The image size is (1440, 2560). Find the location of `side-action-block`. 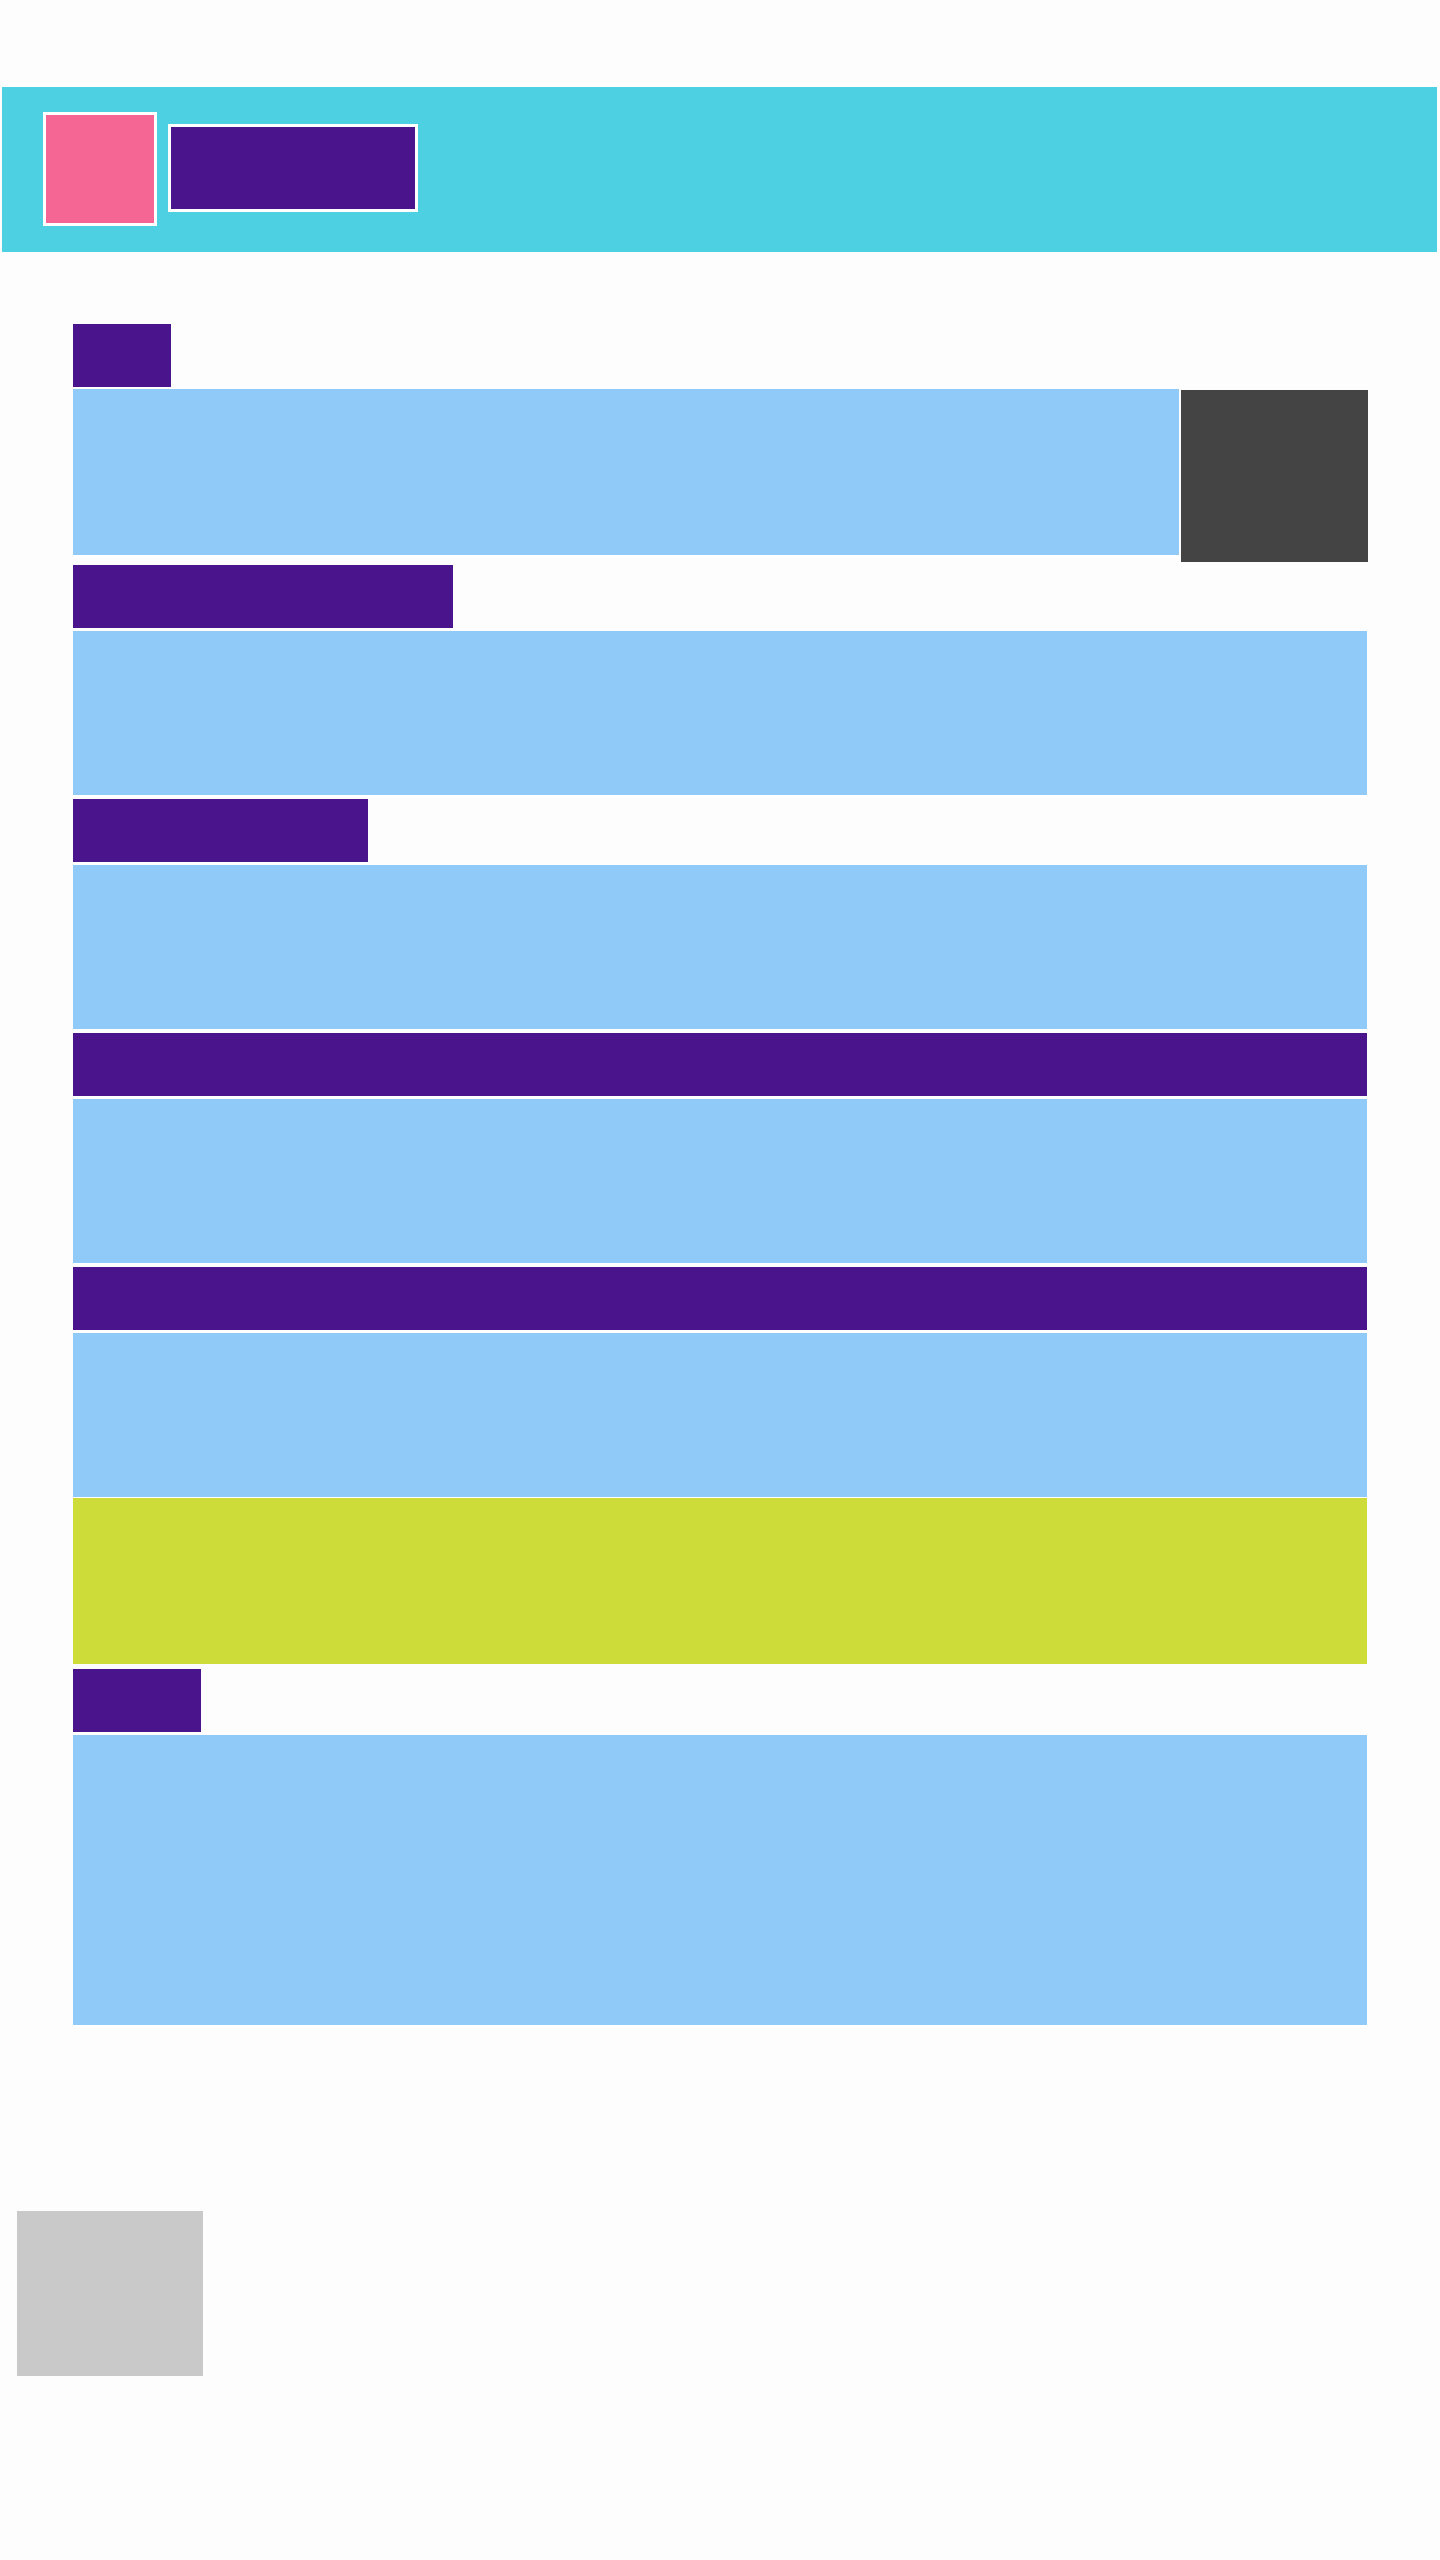

side-action-block is located at coordinates (1274, 476).